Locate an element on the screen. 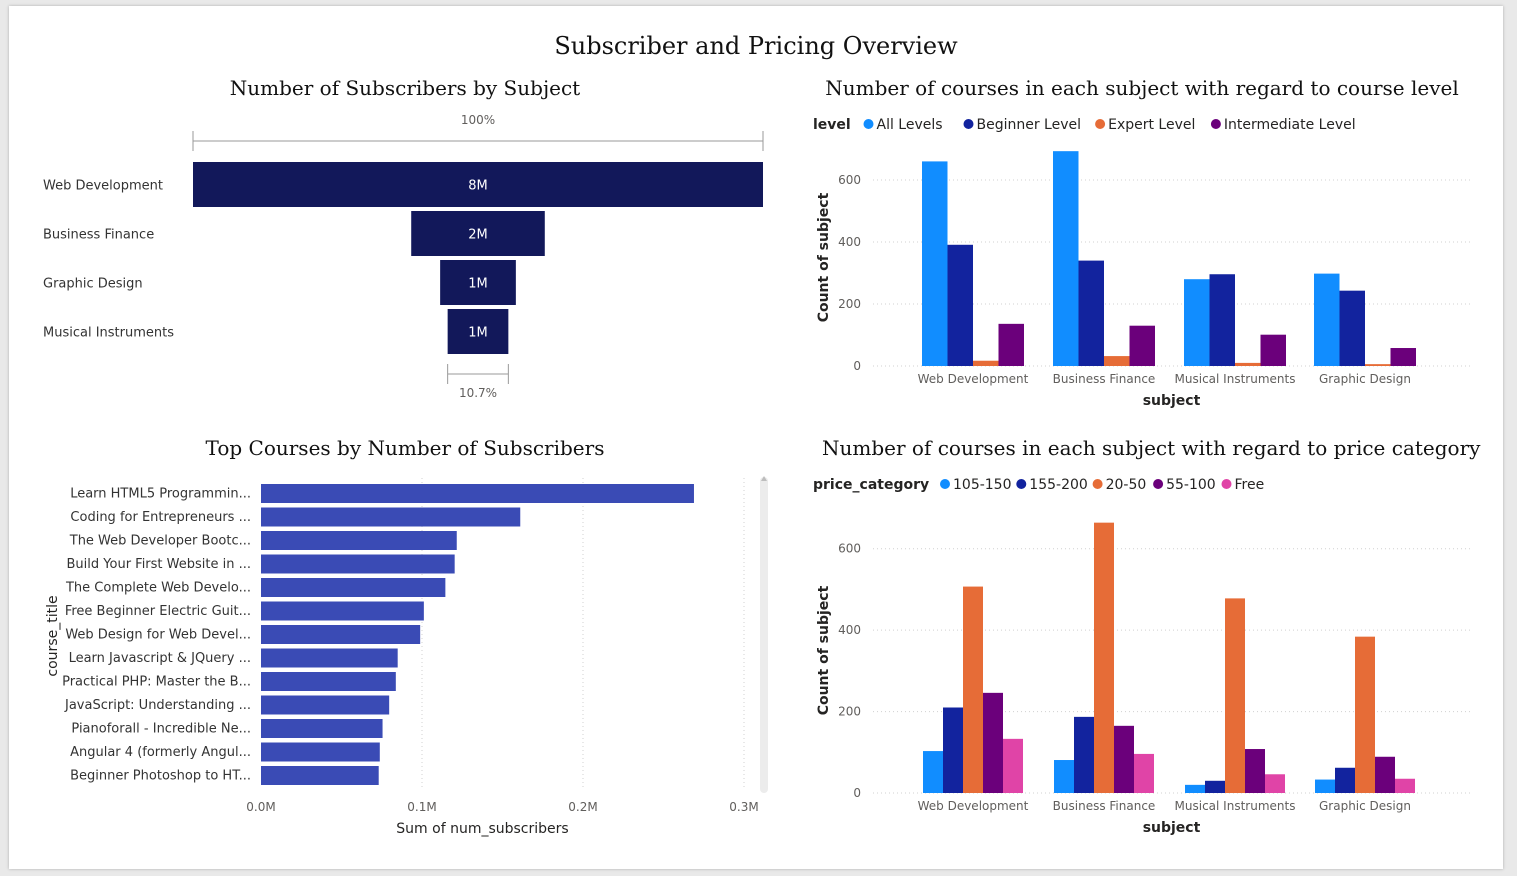 Image resolution: width=1517 pixels, height=876 pixels. funnel-category-label: Business Finance is located at coordinates (98, 235).